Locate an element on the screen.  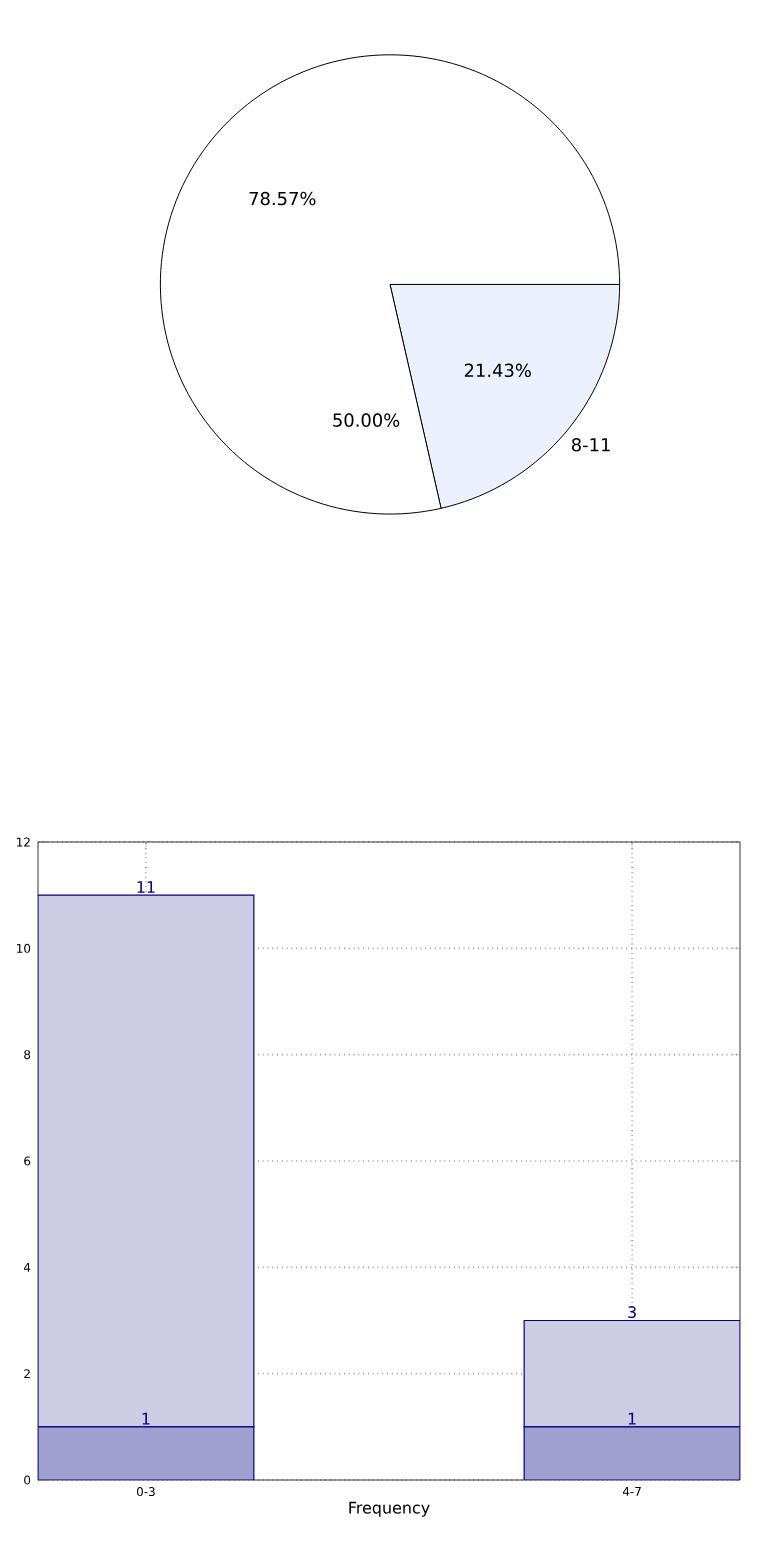
data-label: 21.43% is located at coordinates (497, 370).